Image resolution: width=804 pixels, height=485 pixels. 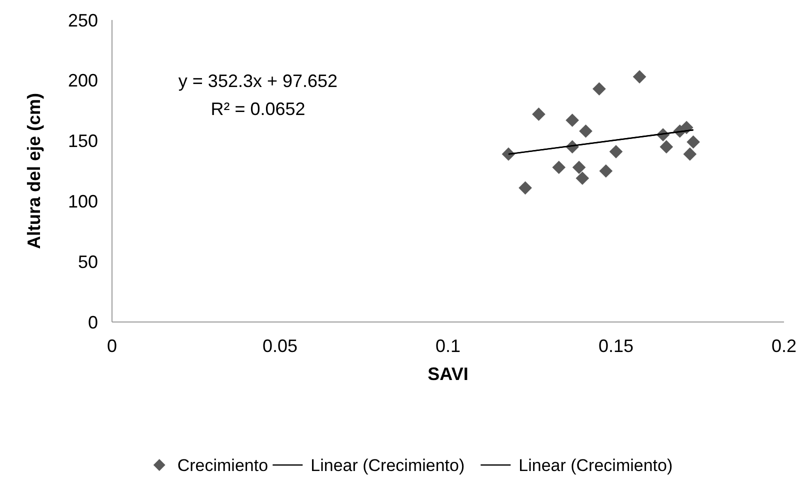 What do you see at coordinates (34, 171) in the screenshot?
I see `y-axis-title: Altura del eje (cm)` at bounding box center [34, 171].